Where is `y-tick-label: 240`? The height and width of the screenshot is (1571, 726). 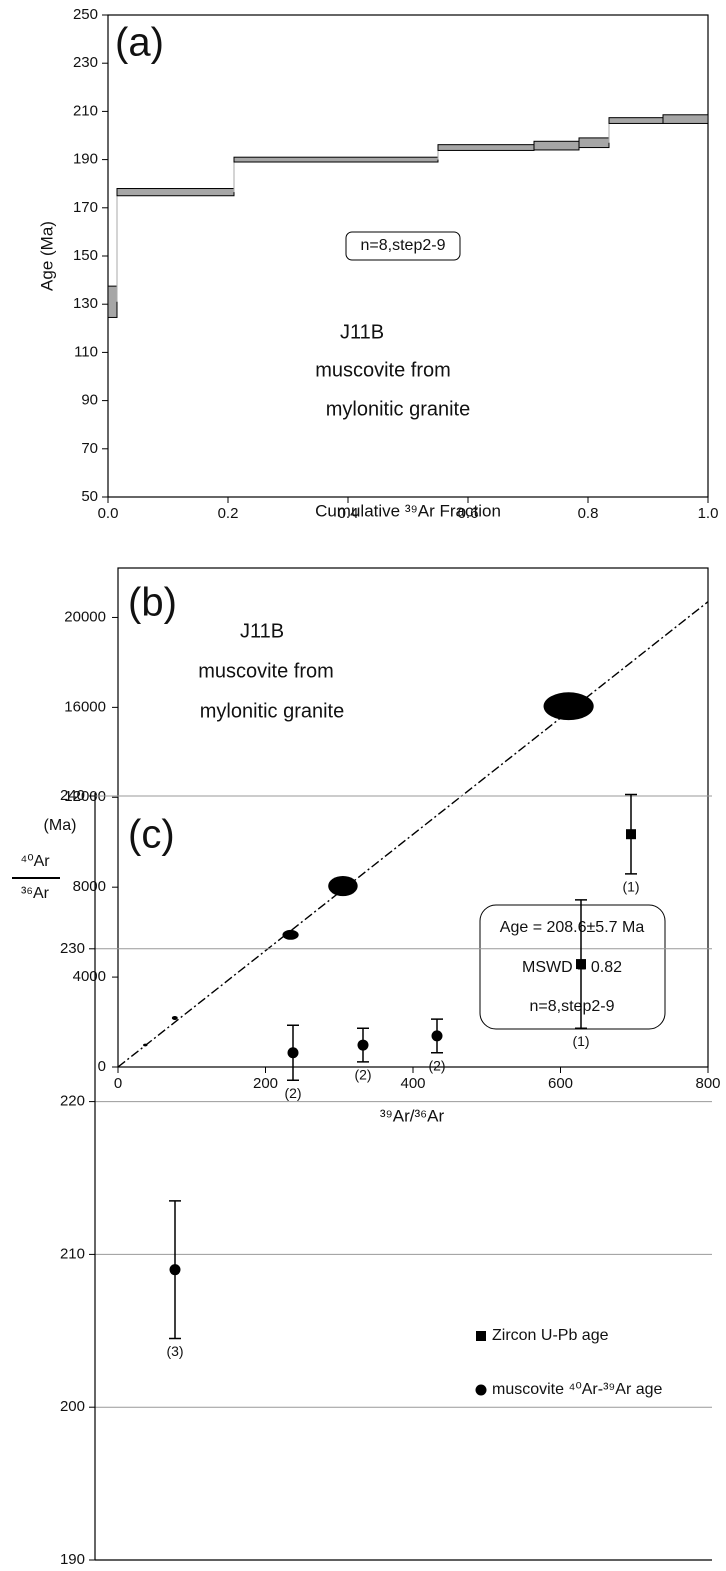 y-tick-label: 240 is located at coordinates (72, 795).